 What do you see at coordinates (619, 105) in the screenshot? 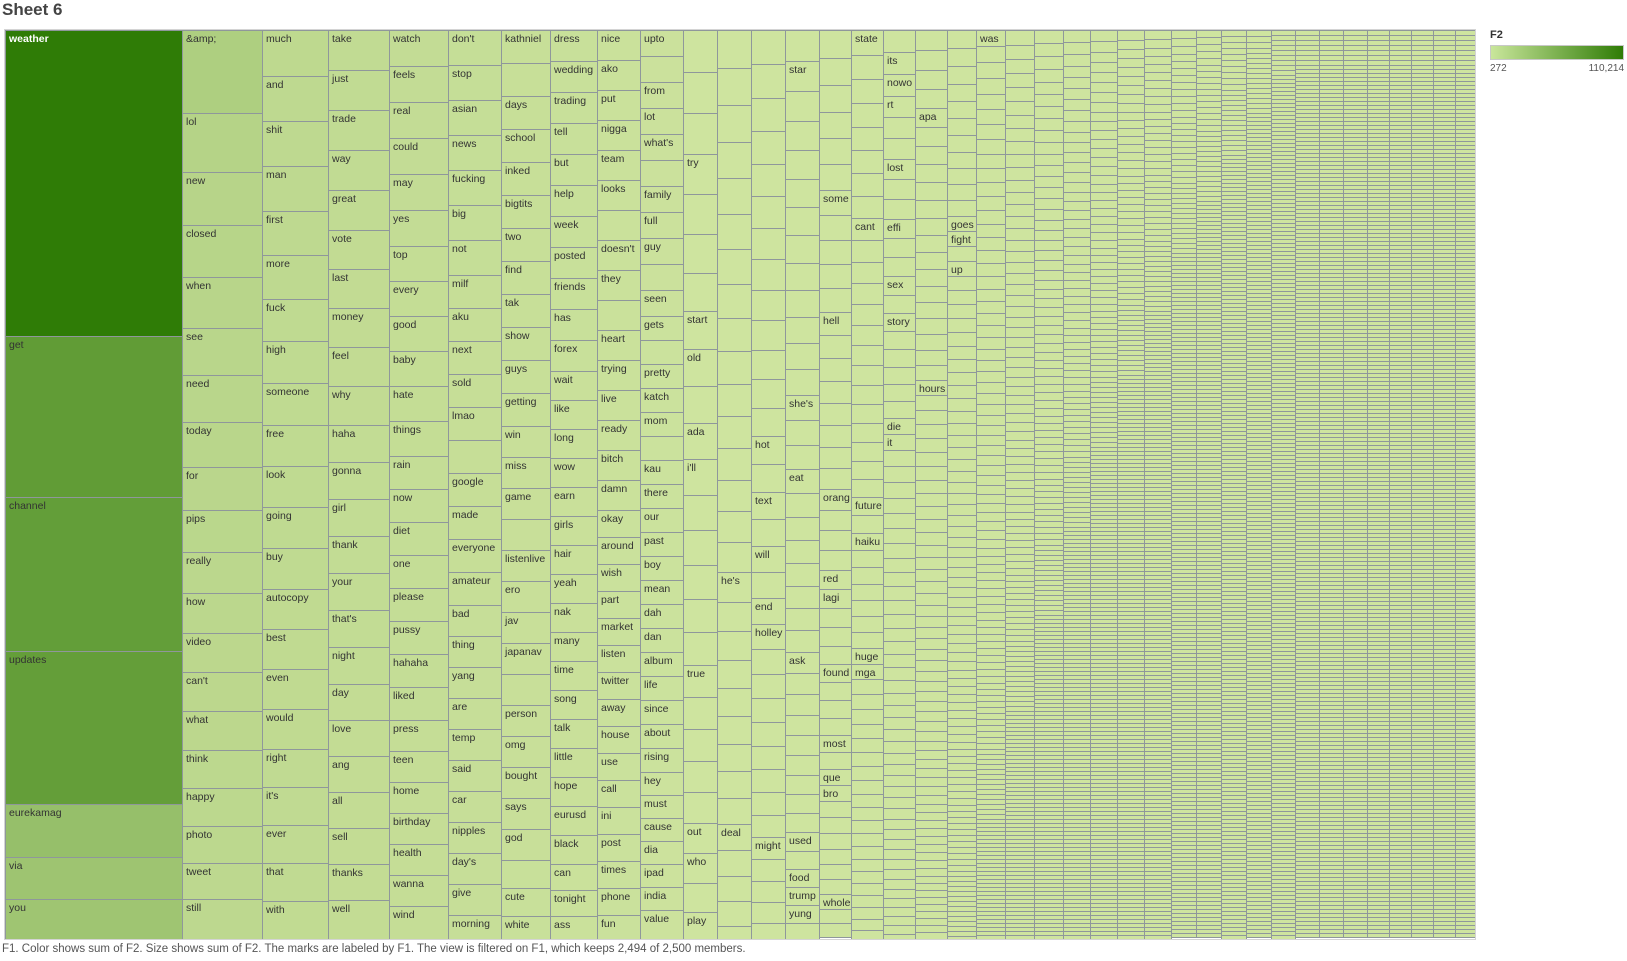
I see `treemap-cell: put` at bounding box center [619, 105].